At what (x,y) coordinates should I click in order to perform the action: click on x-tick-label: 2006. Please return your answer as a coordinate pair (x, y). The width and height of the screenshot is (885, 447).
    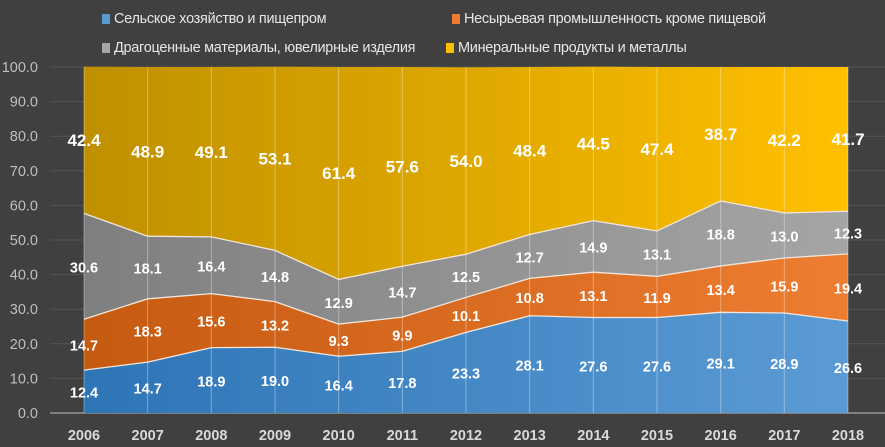
    Looking at the image, I should click on (84, 436).